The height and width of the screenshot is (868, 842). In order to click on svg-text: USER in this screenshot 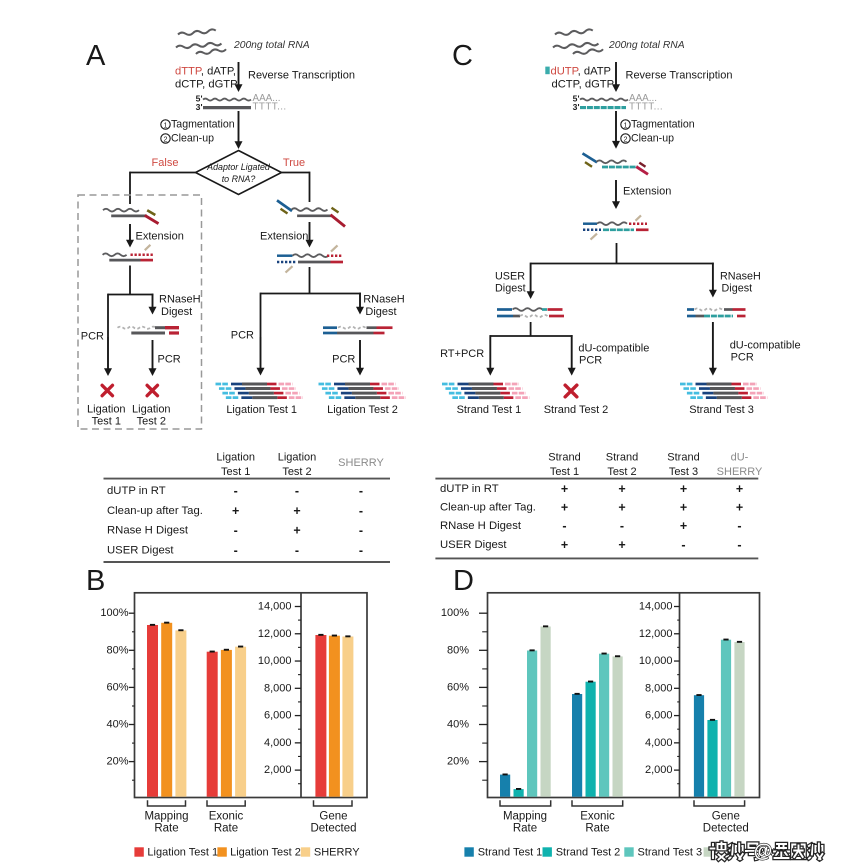, I will do `click(510, 276)`.